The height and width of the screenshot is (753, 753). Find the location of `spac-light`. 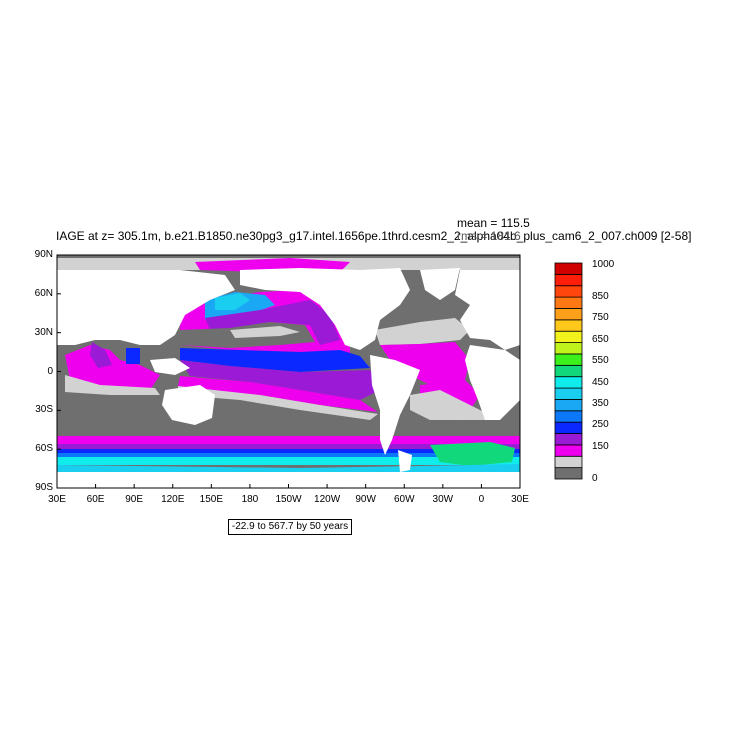

spac-light is located at coordinates (278, 403).